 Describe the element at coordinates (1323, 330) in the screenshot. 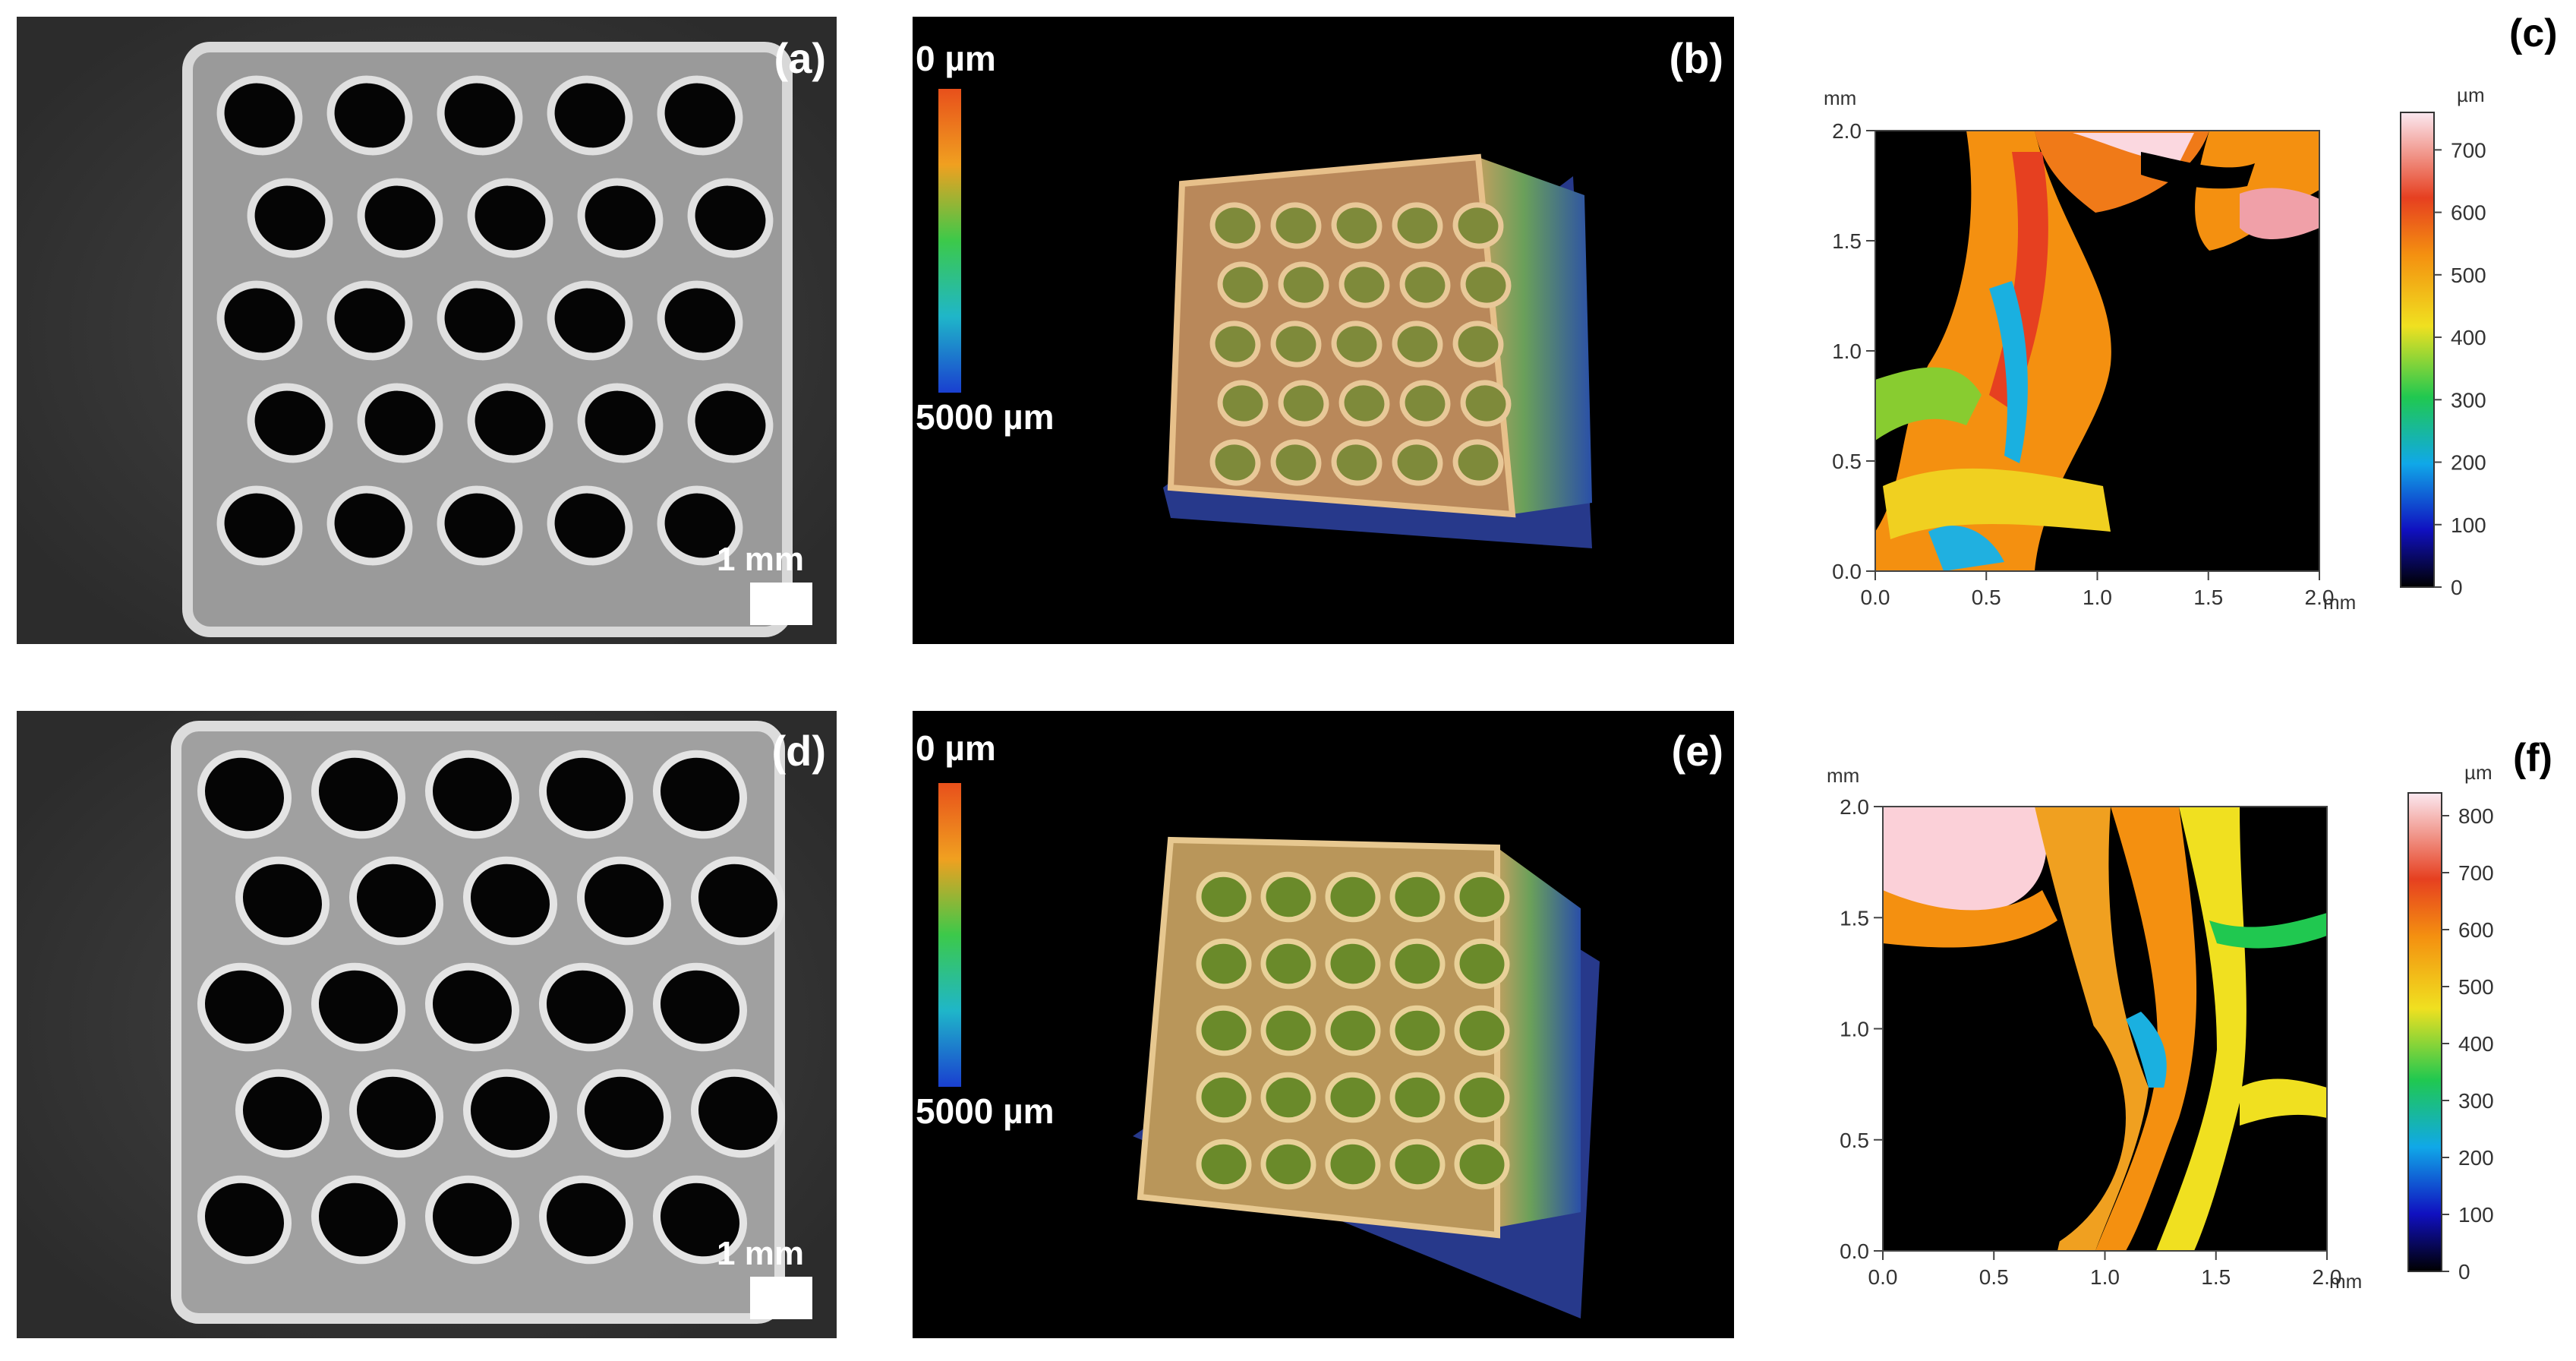

I see `panel-b-scan: 0 µm 5000 µm (b)` at that location.